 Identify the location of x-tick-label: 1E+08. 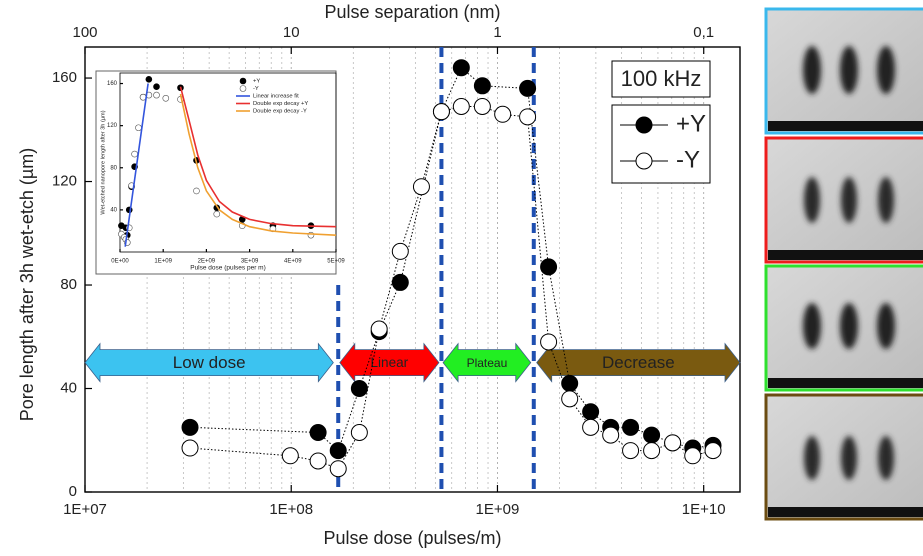
(291, 509).